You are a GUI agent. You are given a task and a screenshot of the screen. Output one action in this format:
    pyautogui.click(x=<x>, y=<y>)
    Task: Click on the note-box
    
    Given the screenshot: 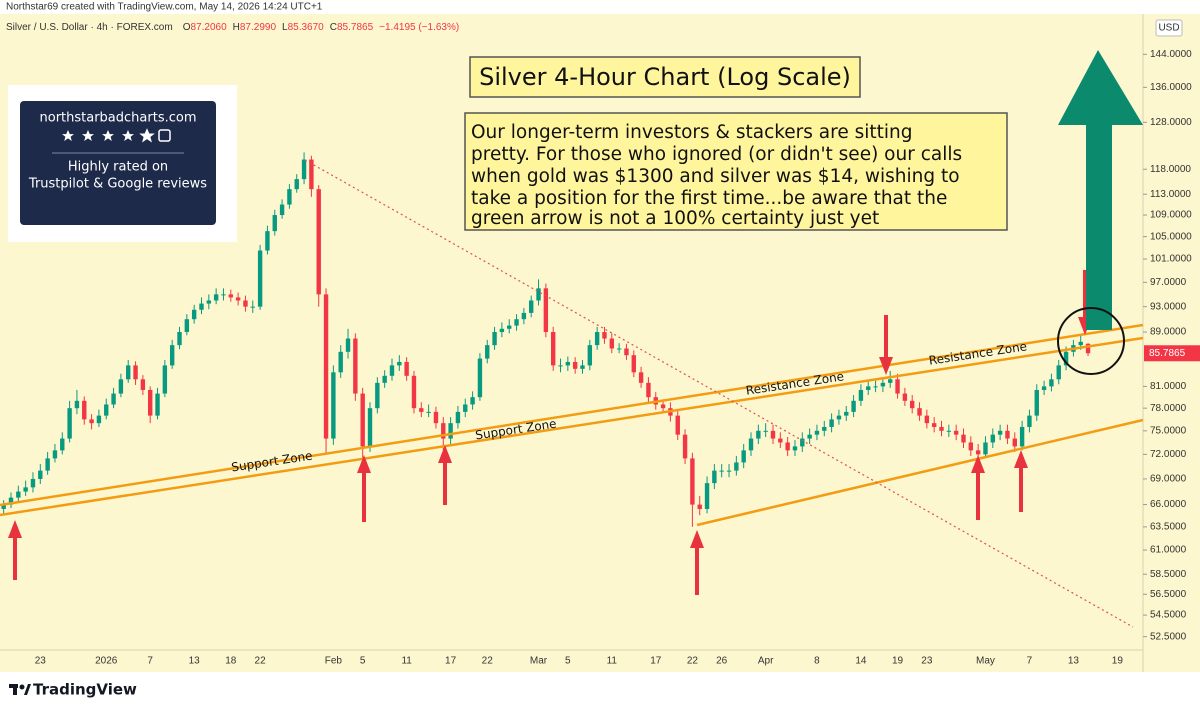 What is the action you would take?
    pyautogui.click(x=736, y=171)
    